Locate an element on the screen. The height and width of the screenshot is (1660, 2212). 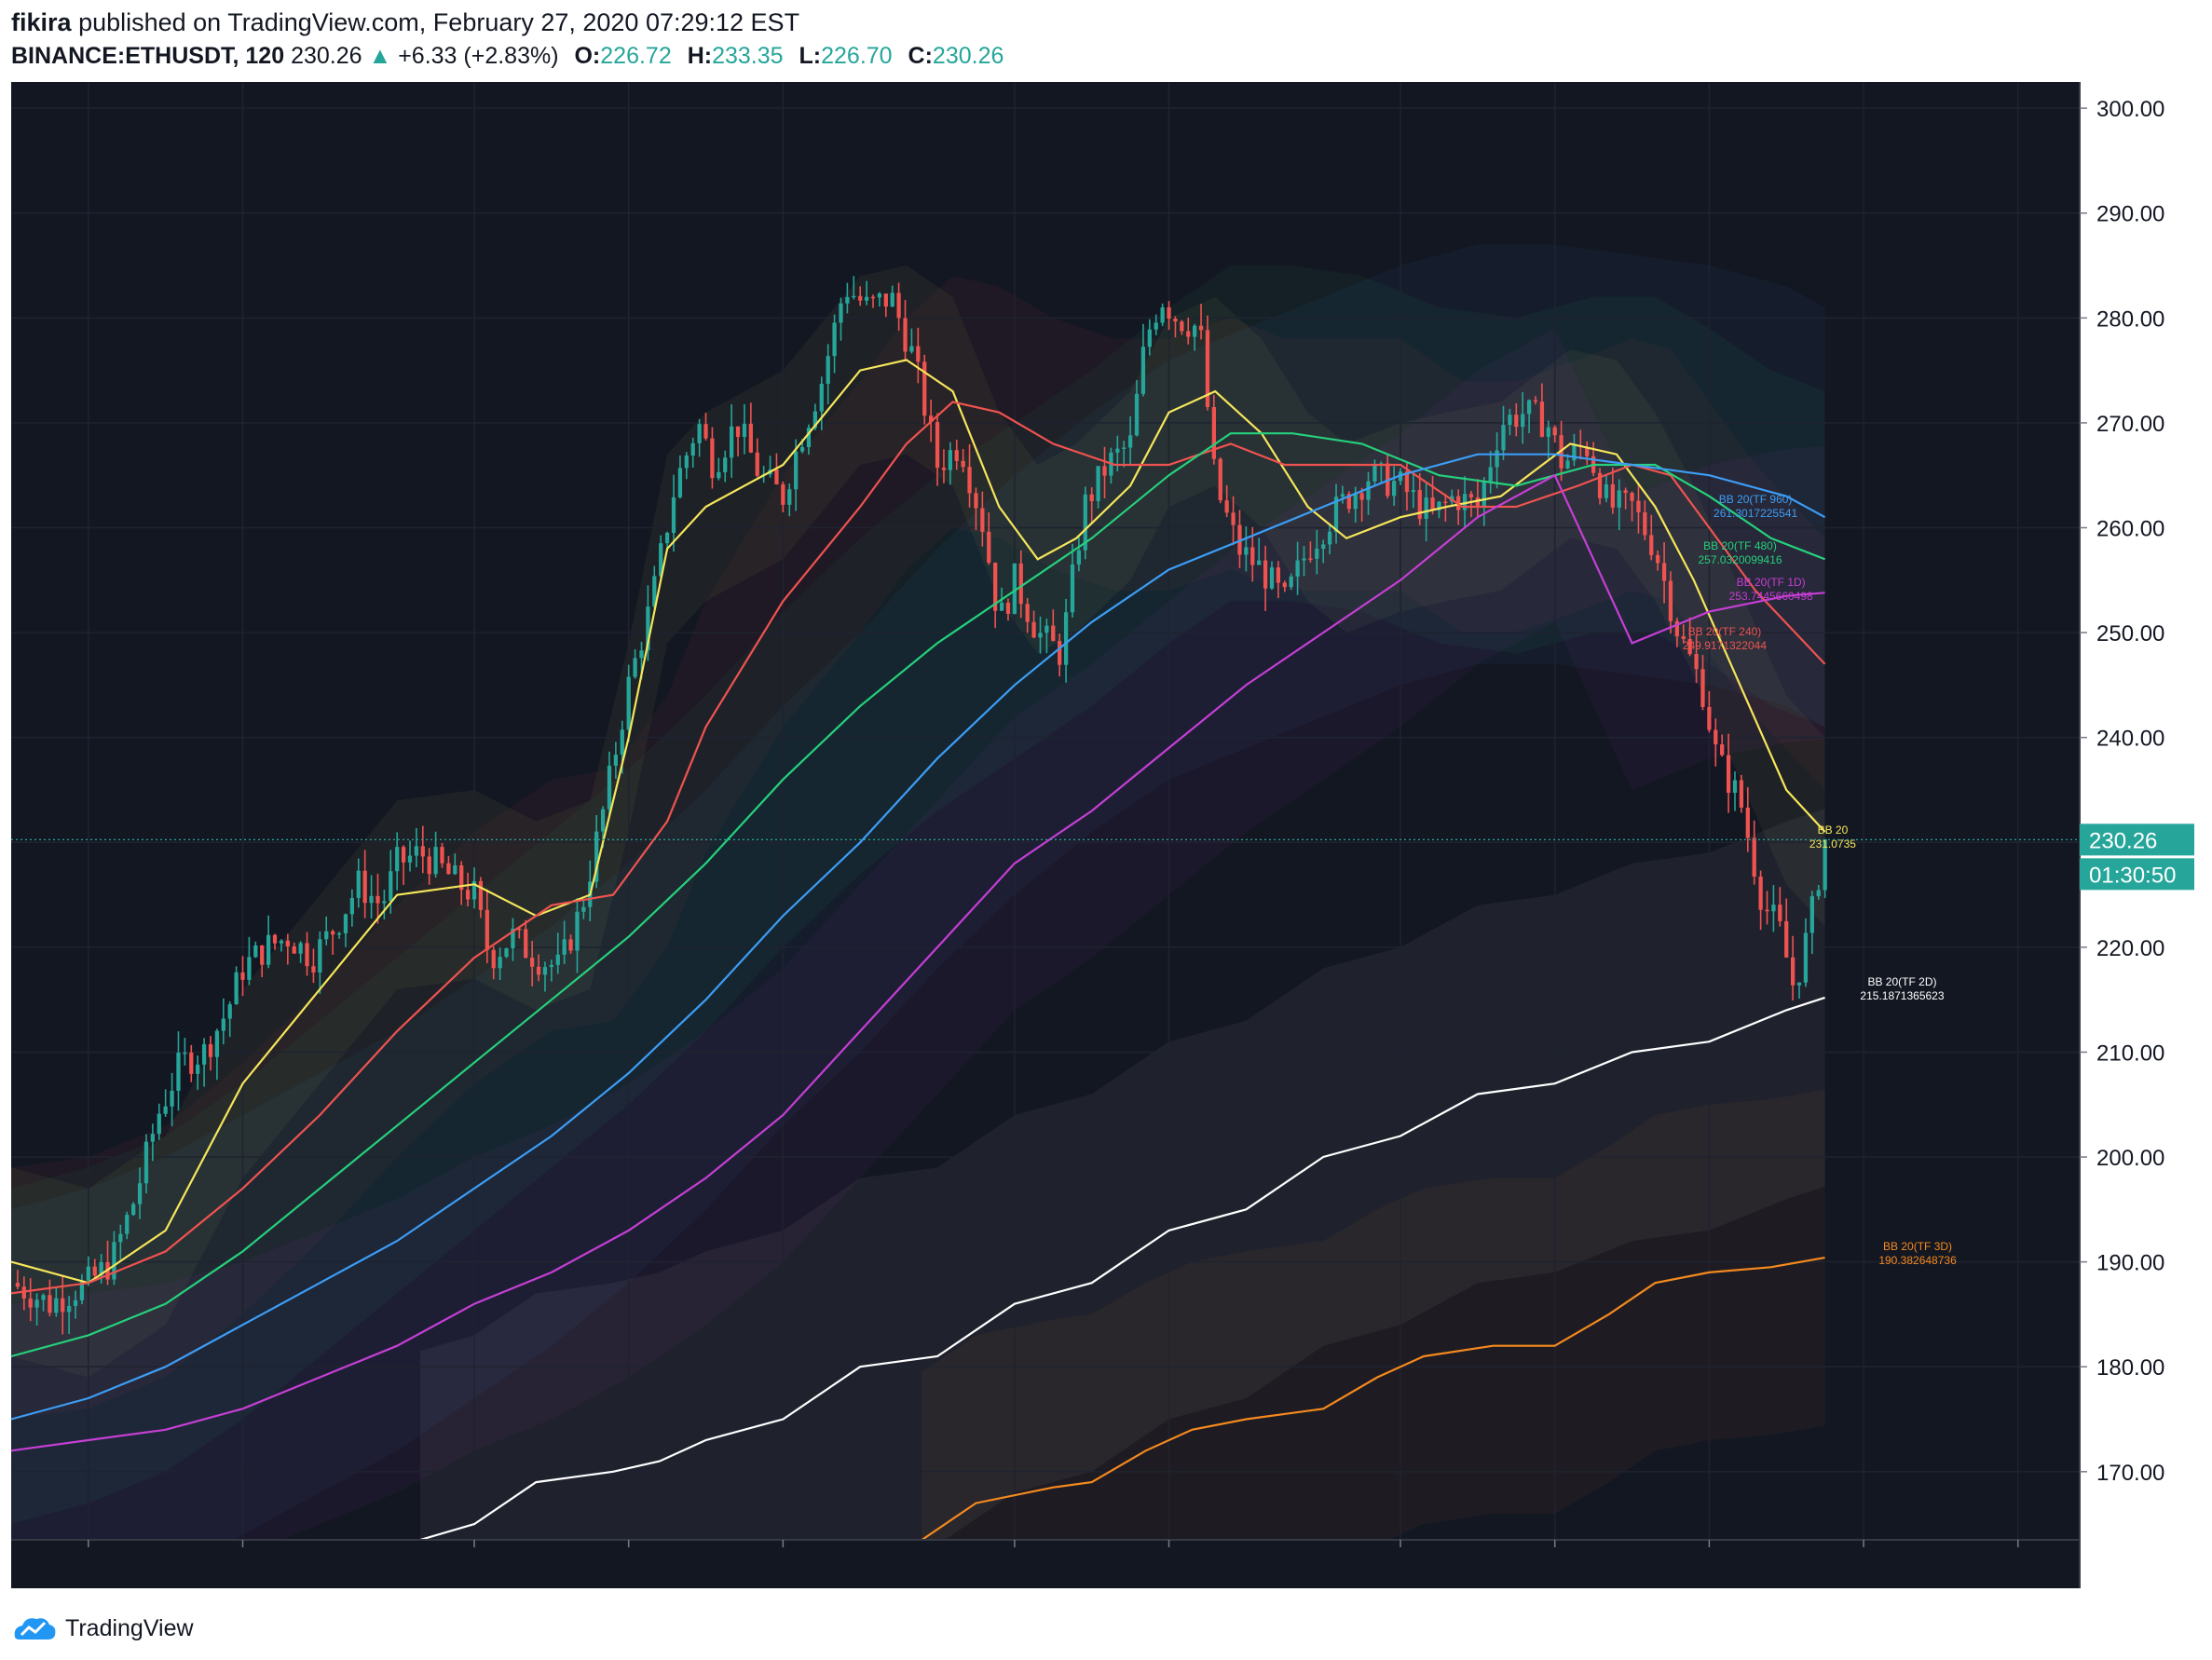
indicator-name-label: BB 20(TF 240) is located at coordinates (1725, 631).